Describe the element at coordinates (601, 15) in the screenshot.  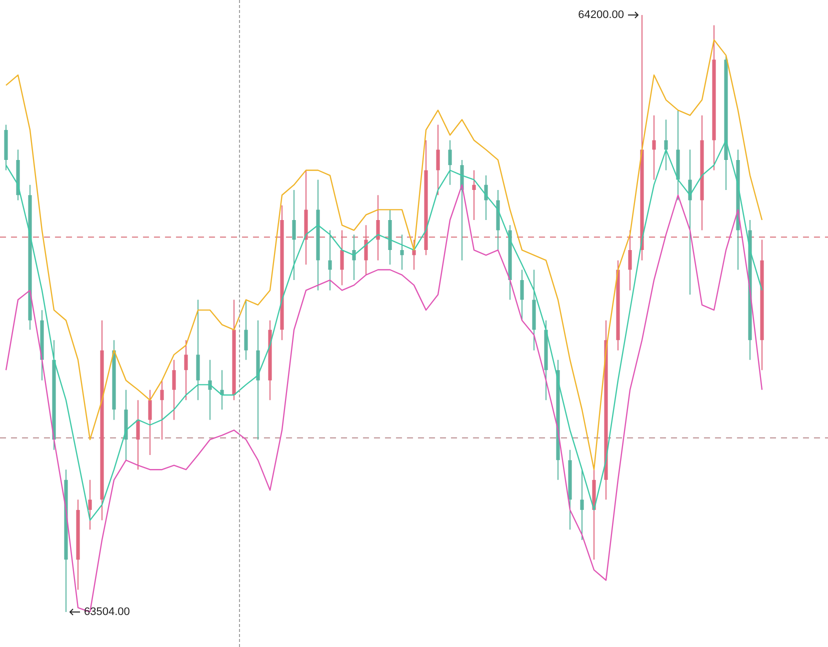
I see `annotation: 64200.00` at that location.